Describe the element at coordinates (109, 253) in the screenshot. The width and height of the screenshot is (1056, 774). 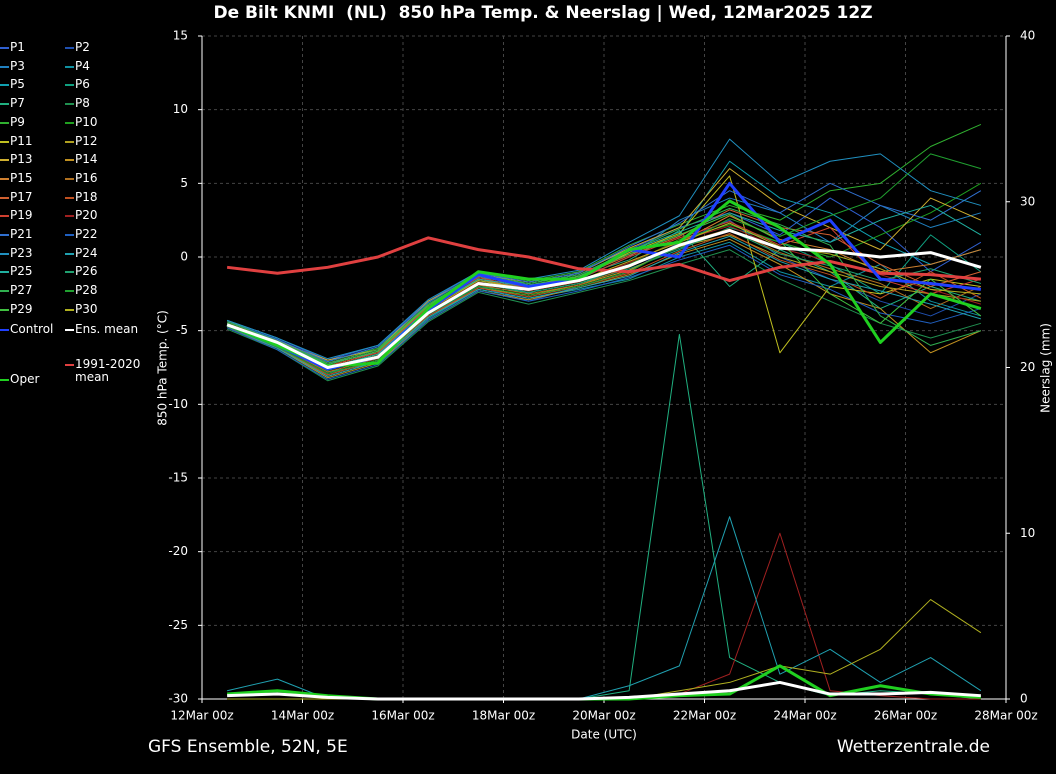
I see `legend-entry: P24` at that location.